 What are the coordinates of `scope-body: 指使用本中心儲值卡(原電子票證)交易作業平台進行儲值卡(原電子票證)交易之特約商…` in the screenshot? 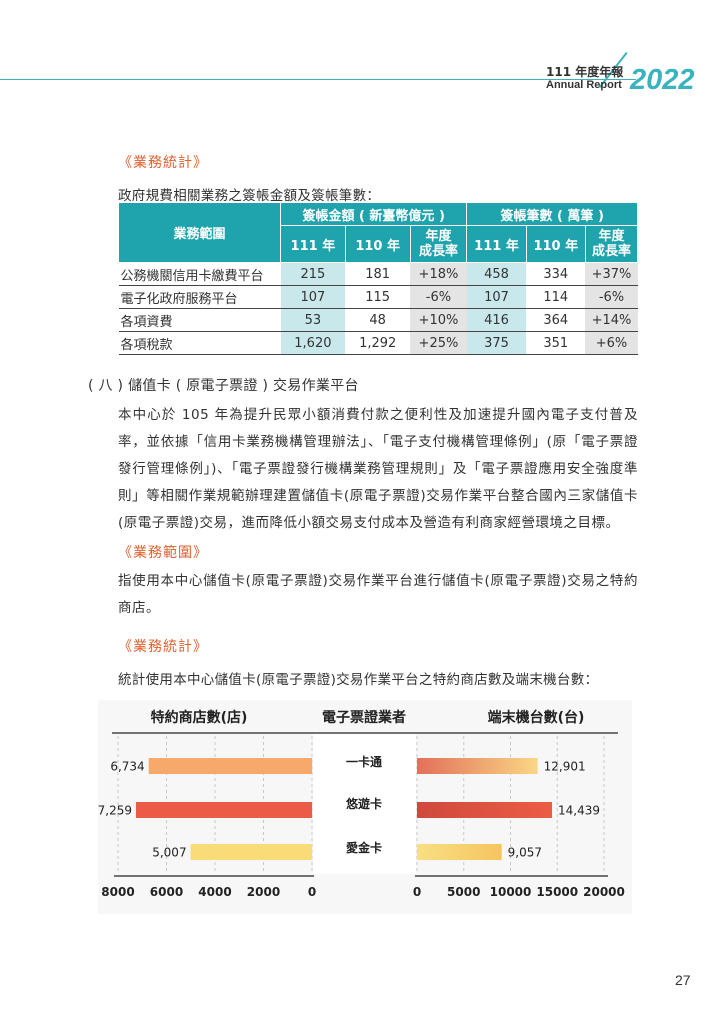 It's located at (378, 594).